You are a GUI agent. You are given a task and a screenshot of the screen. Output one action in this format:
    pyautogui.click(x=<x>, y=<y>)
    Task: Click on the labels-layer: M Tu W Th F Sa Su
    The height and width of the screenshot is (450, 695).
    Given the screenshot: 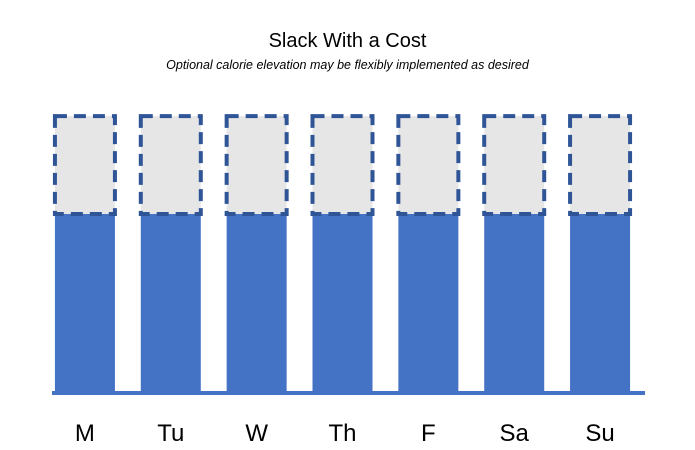 What is the action you would take?
    pyautogui.click(x=345, y=433)
    